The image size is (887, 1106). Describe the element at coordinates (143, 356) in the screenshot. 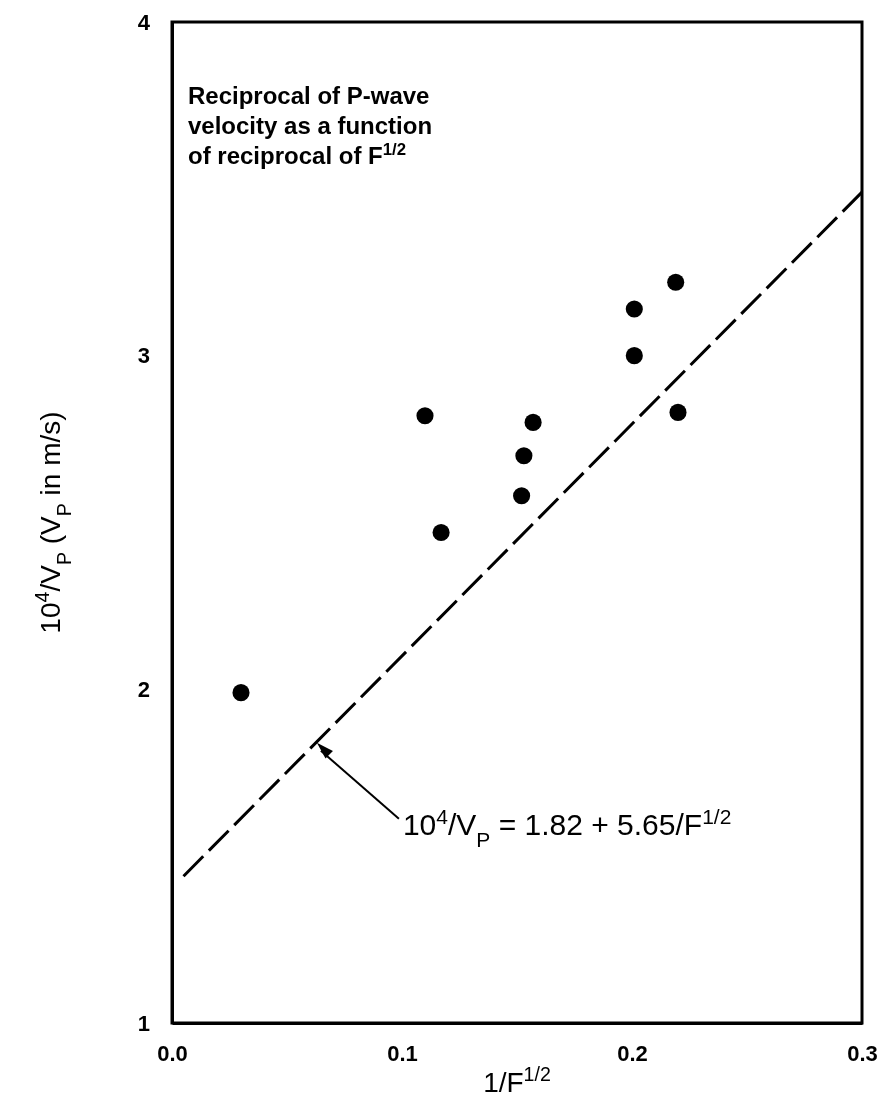

I see `y-tick-label: 3` at that location.